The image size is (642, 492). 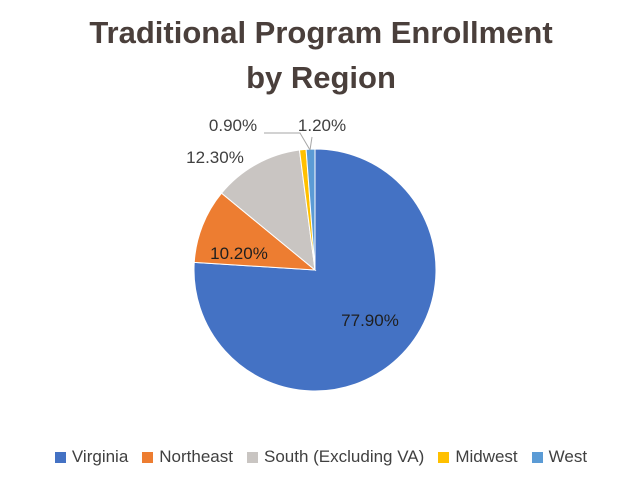 I want to click on legend-item-virginia: Virginia, so click(x=91, y=457).